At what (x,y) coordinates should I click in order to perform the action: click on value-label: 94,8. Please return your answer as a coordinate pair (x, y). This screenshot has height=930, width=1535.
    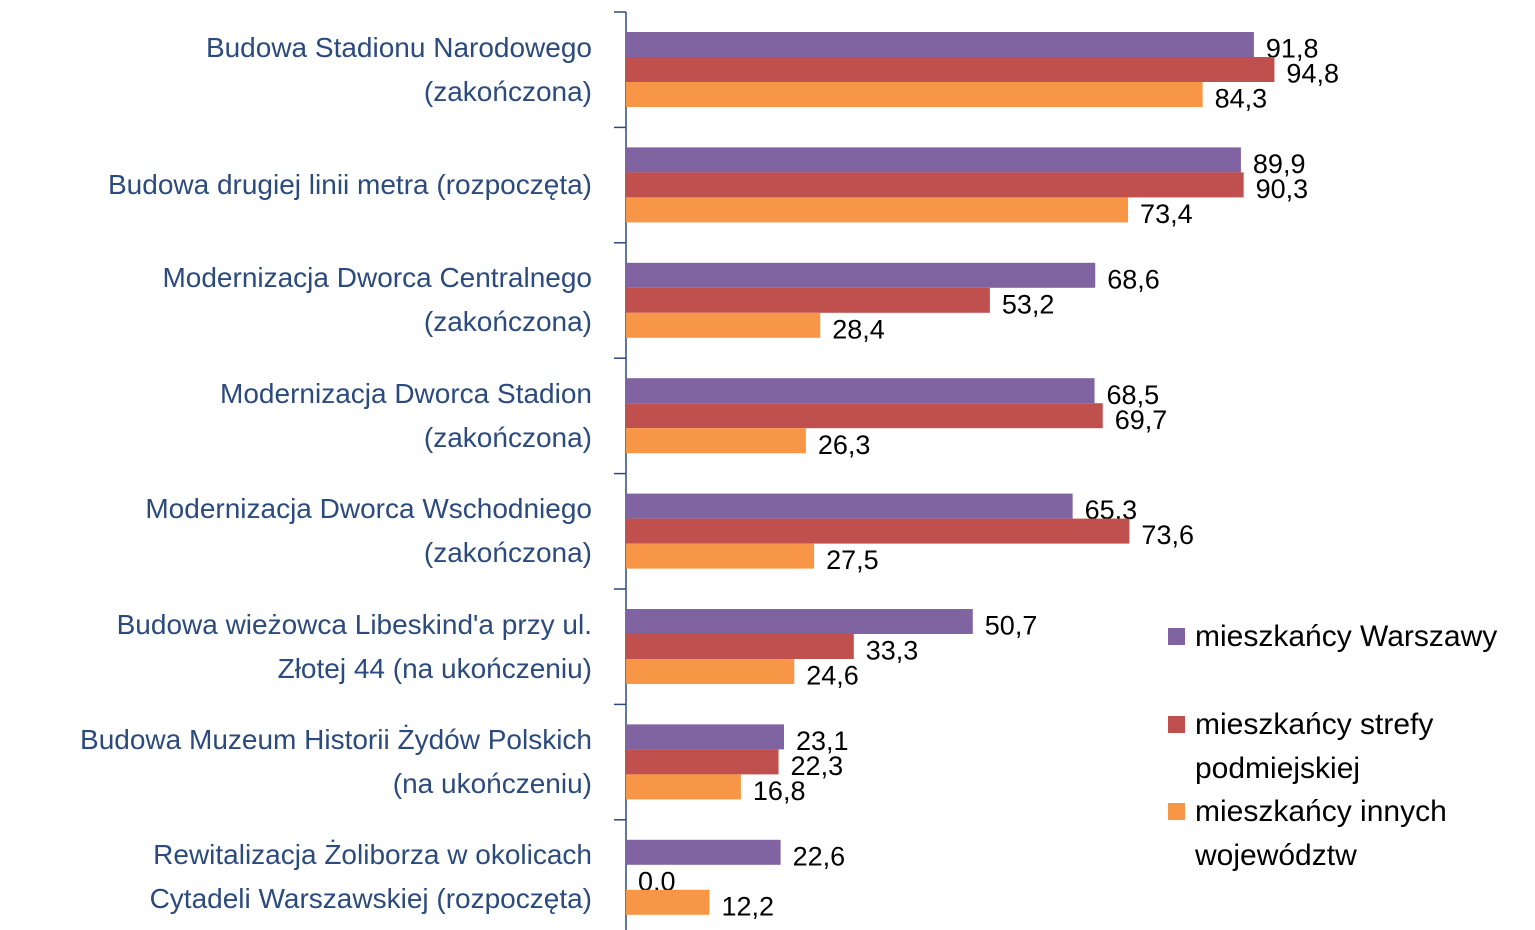
    Looking at the image, I should click on (1312, 74).